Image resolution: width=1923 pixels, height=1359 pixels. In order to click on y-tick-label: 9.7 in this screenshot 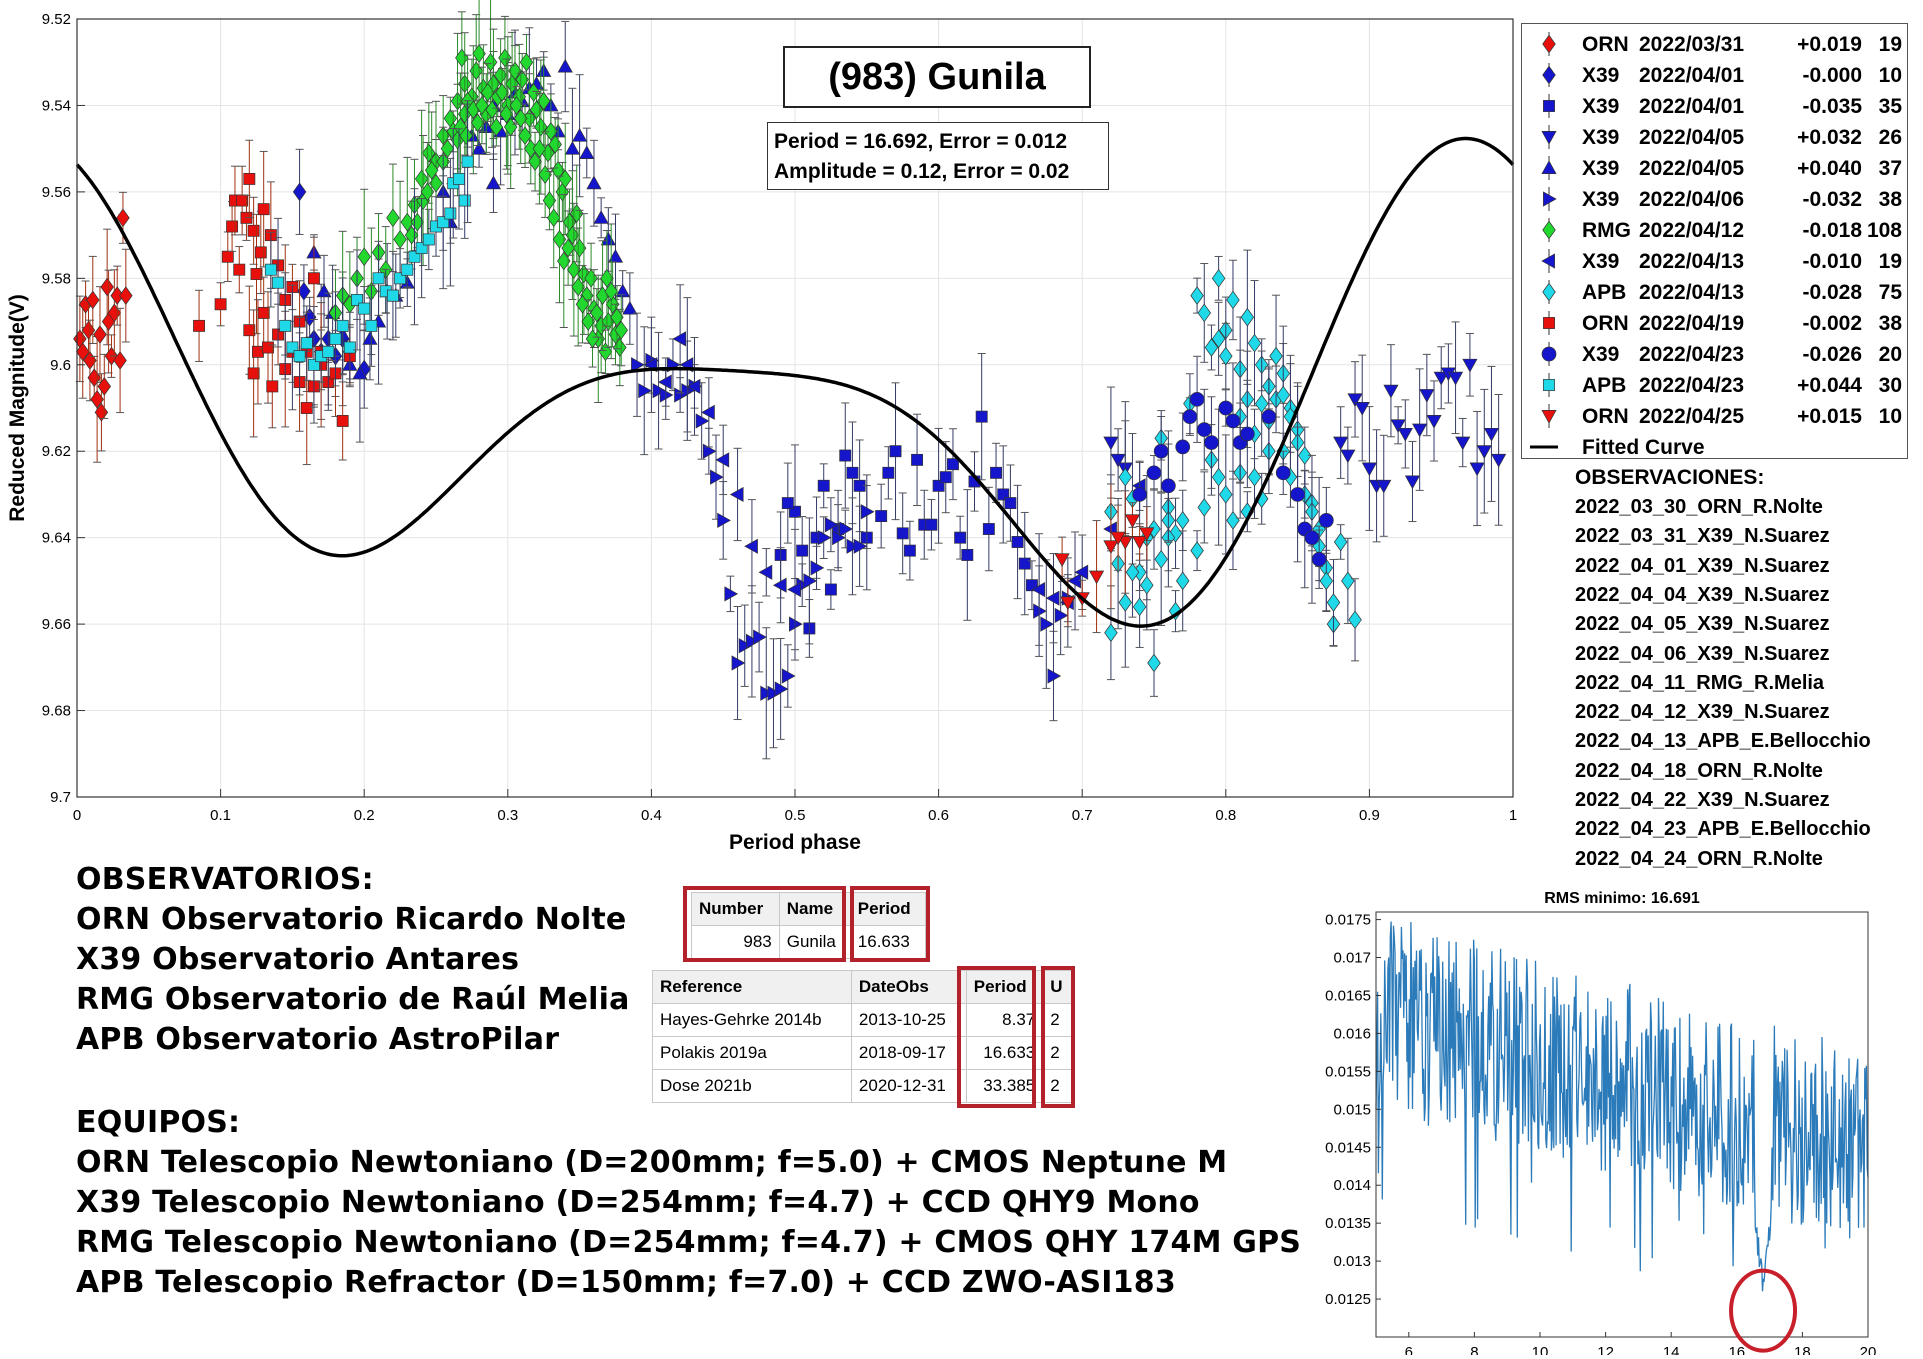, I will do `click(60, 797)`.